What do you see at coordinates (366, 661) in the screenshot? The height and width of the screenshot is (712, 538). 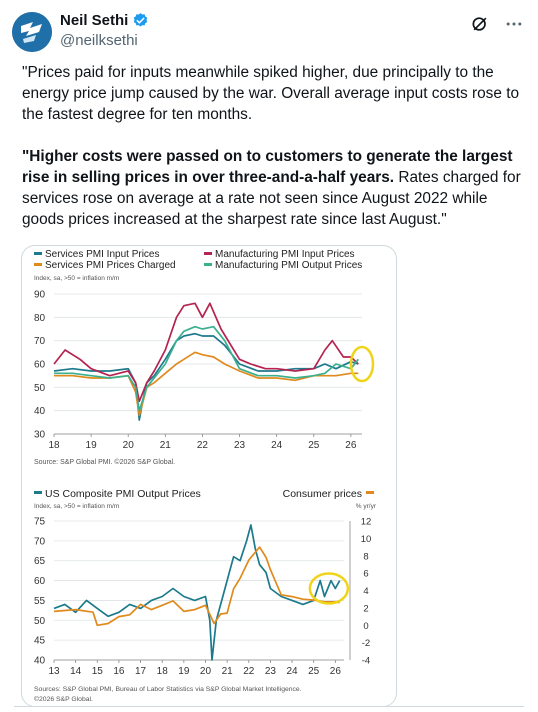 I see `y-tick-label-right: -4` at bounding box center [366, 661].